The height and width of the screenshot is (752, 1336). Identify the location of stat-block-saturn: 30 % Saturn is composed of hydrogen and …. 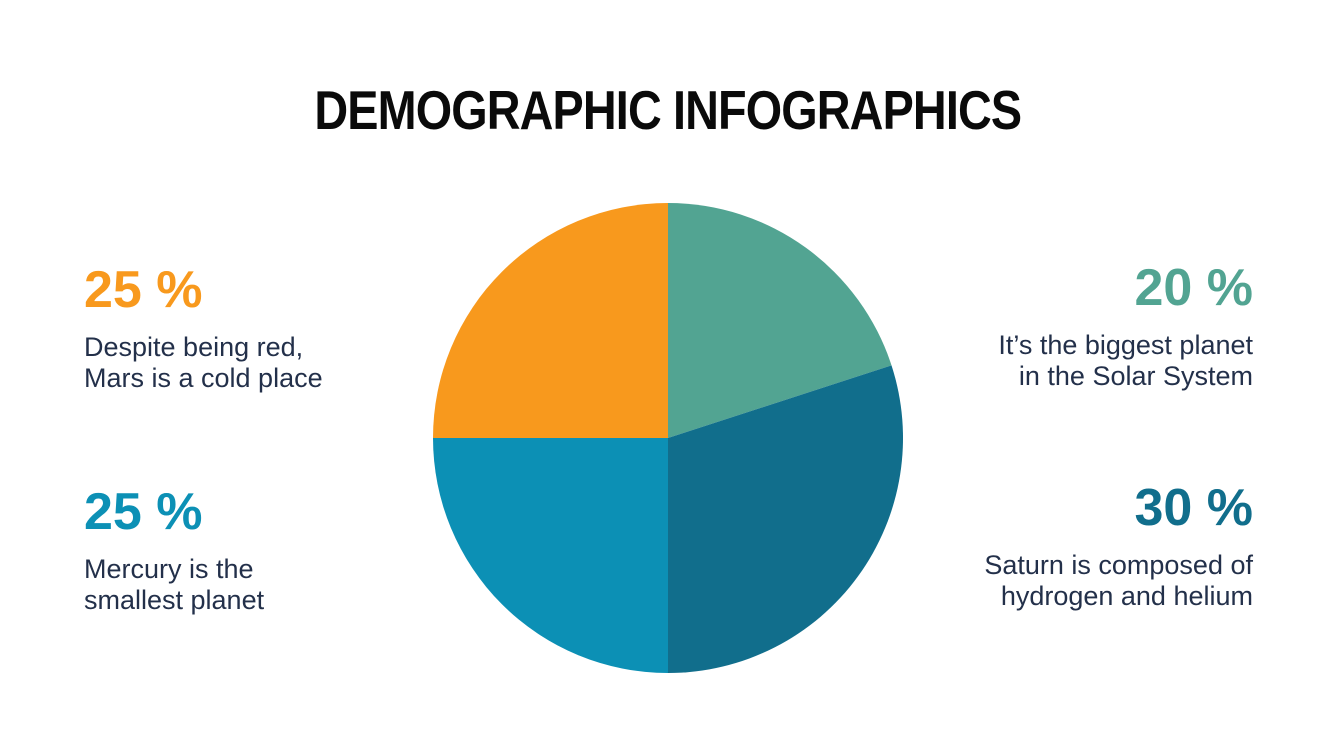
(1088, 547).